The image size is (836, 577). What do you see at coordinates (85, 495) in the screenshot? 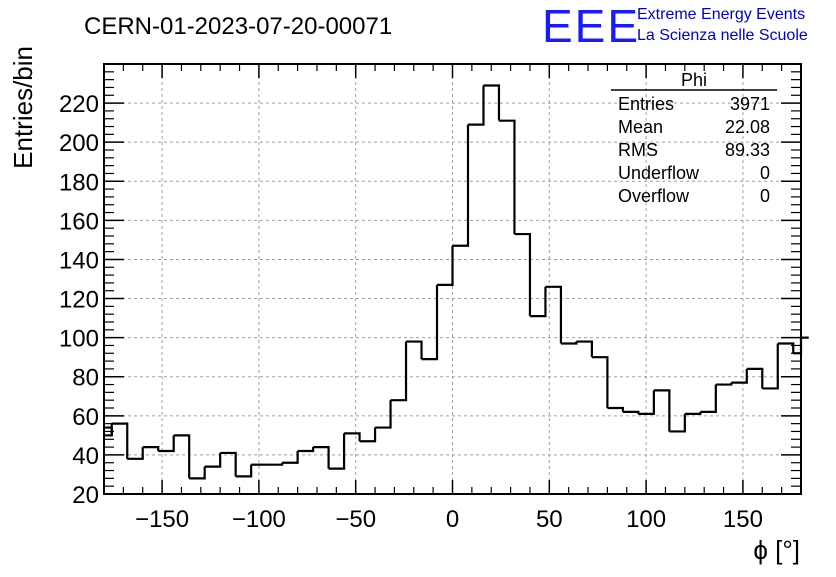
I see `y-tick-label: 20` at bounding box center [85, 495].